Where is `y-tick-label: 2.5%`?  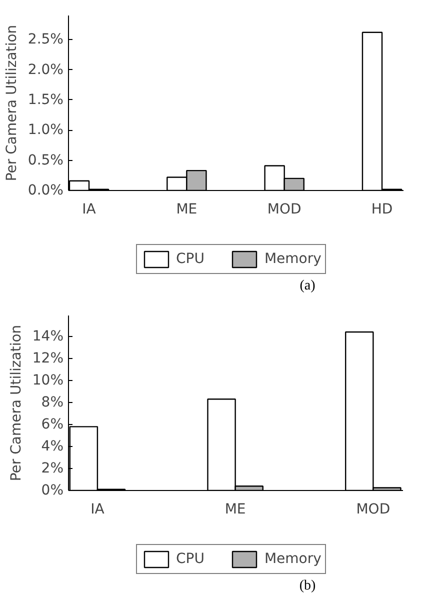 y-tick-label: 2.5% is located at coordinates (46, 40).